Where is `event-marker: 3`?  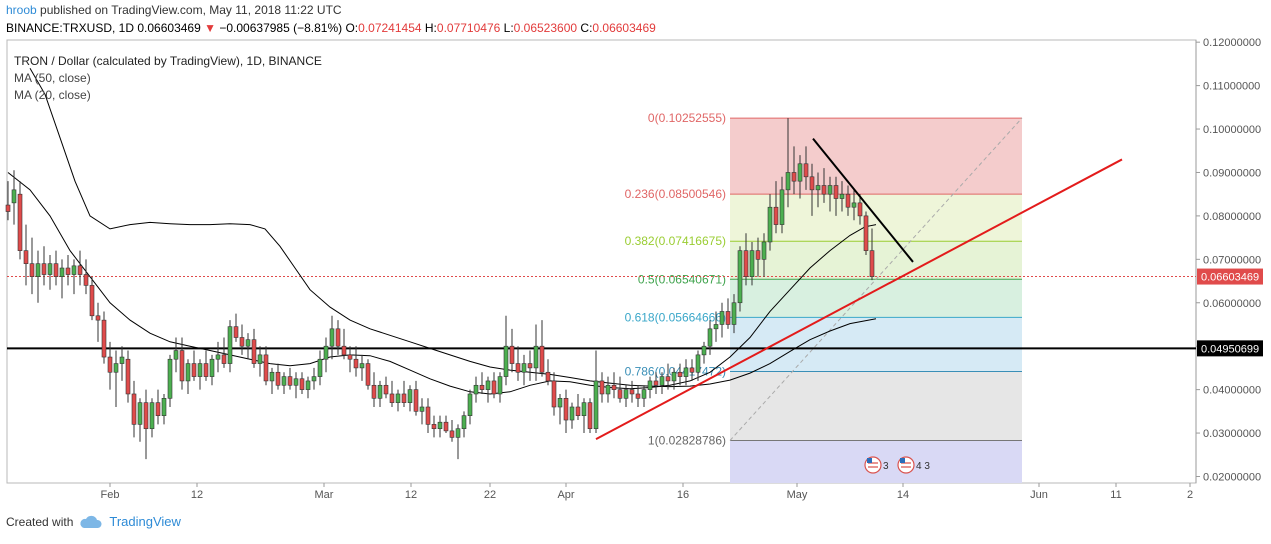
event-marker: 3 is located at coordinates (876, 465).